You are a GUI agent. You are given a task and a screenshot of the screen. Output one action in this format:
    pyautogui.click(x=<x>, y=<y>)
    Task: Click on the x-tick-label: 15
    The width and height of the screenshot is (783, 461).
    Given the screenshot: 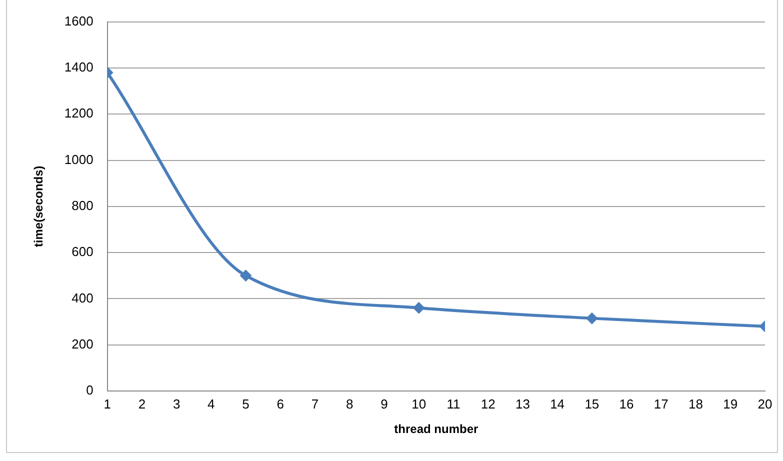 What is the action you would take?
    pyautogui.click(x=592, y=404)
    